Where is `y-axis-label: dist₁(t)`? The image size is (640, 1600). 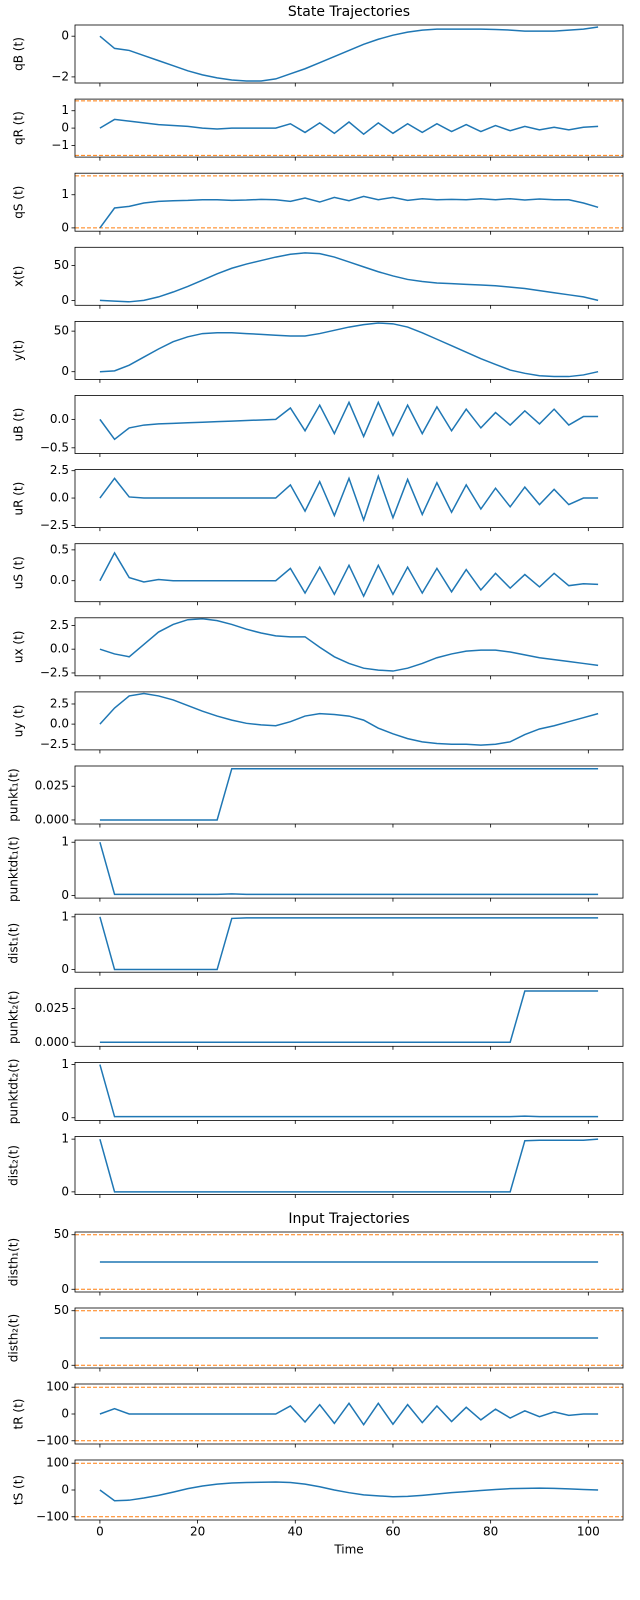 y-axis-label: dist₁(t) is located at coordinates (14, 943).